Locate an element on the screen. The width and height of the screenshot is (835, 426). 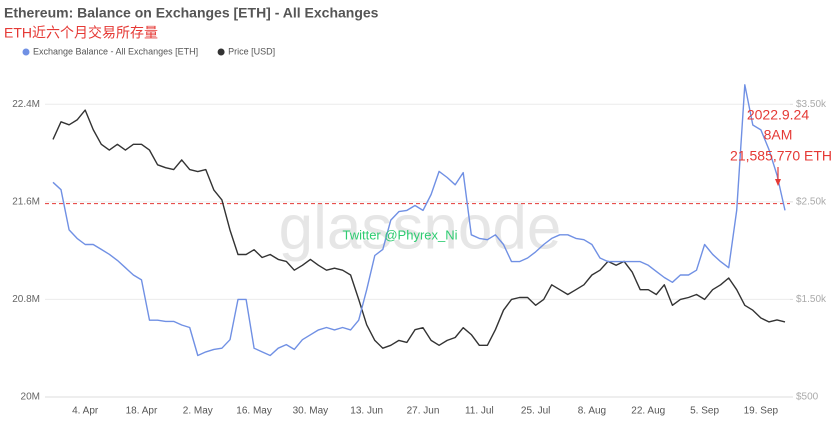
y-tick-label: 20.8M is located at coordinates (26, 299).